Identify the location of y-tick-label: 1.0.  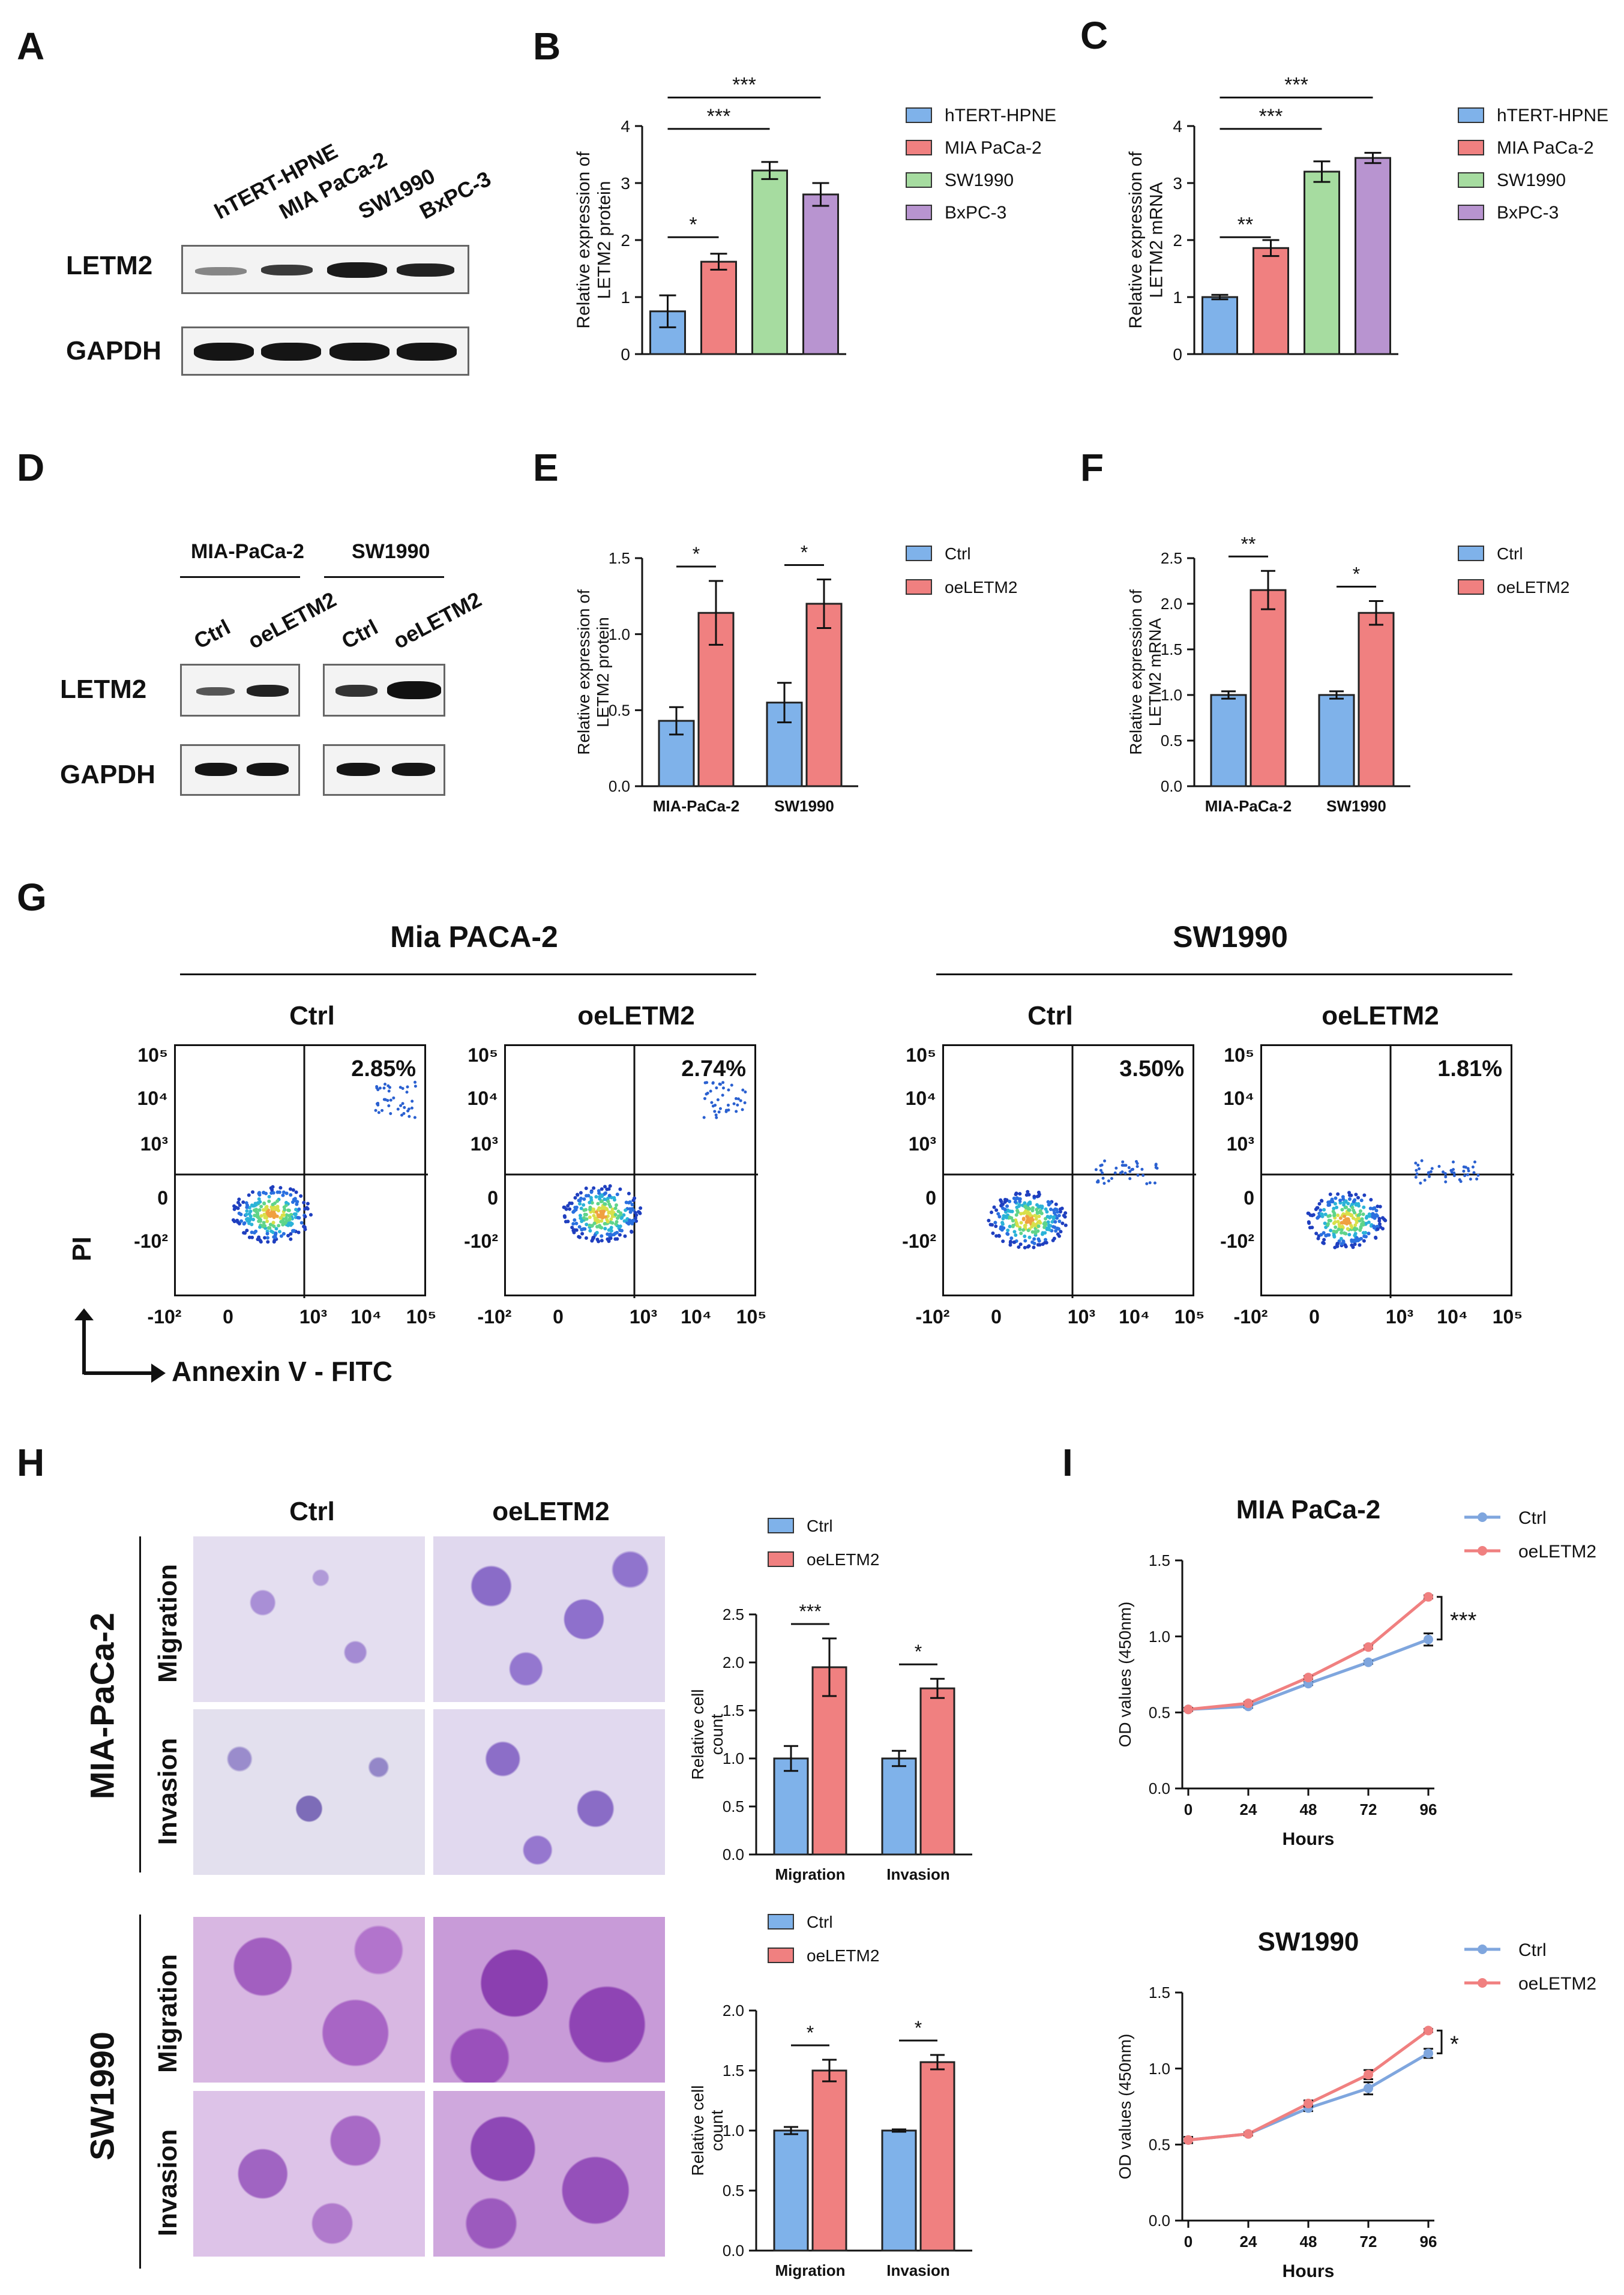
(1171, 695).